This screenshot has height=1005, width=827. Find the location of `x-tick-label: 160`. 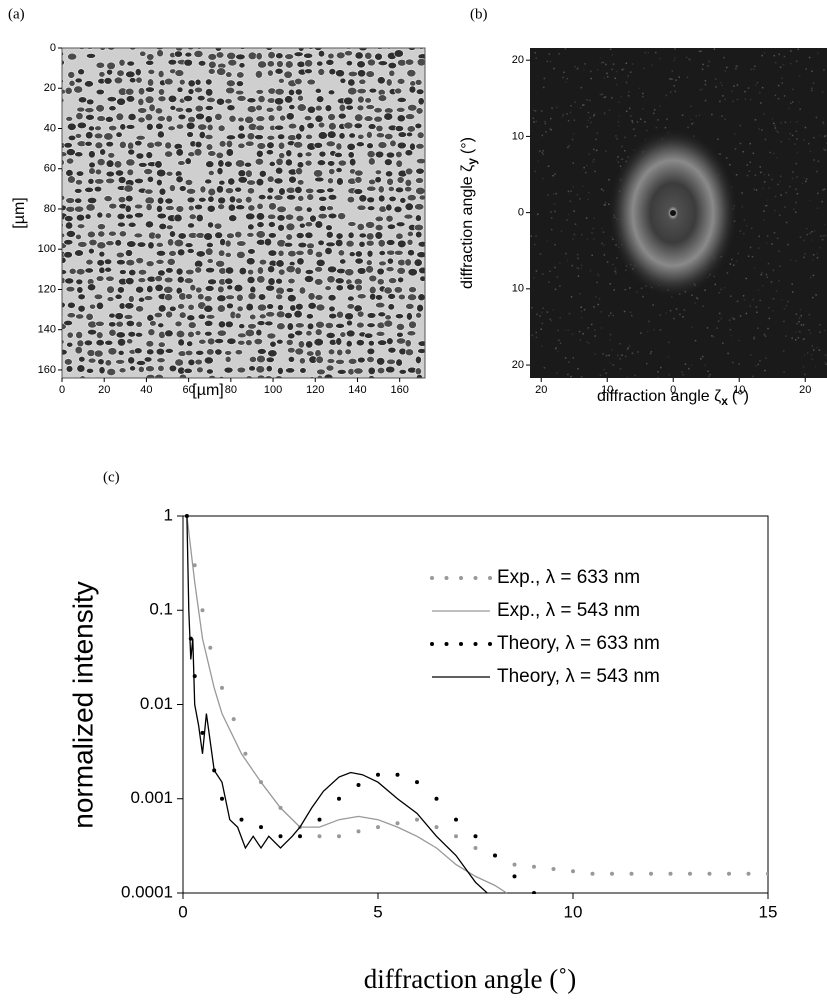

x-tick-label: 160 is located at coordinates (399, 390).